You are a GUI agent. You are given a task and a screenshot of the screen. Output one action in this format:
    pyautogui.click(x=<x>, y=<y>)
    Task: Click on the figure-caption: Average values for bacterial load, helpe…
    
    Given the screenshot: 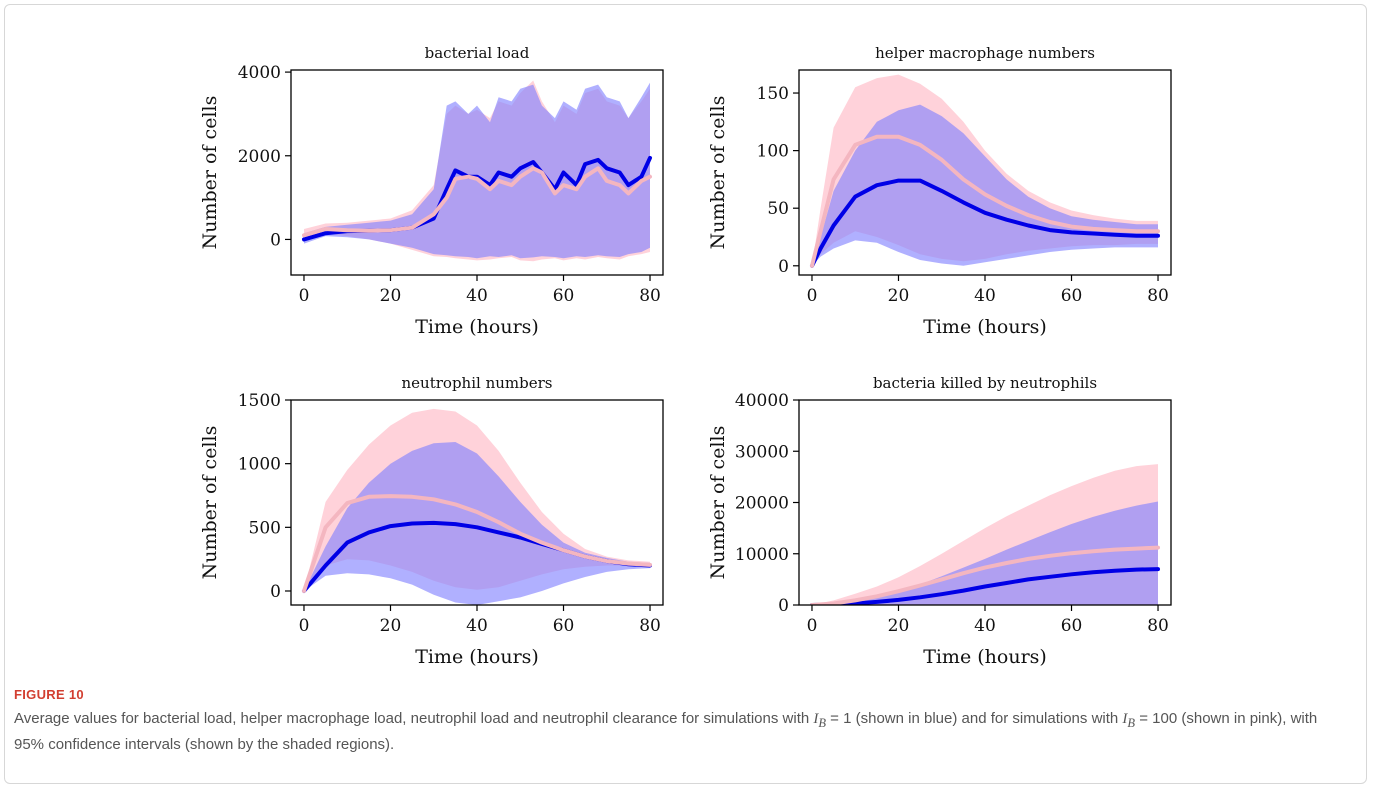 What is the action you would take?
    pyautogui.click(x=679, y=732)
    